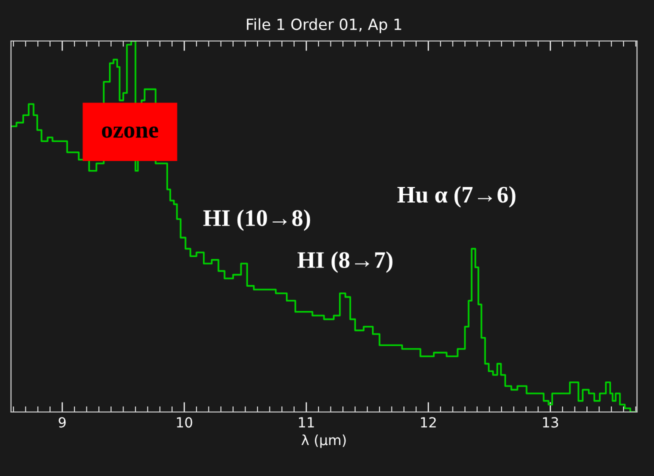 The width and height of the screenshot is (654, 476). Describe the element at coordinates (550, 422) in the screenshot. I see `x-tick-label: 13` at that location.